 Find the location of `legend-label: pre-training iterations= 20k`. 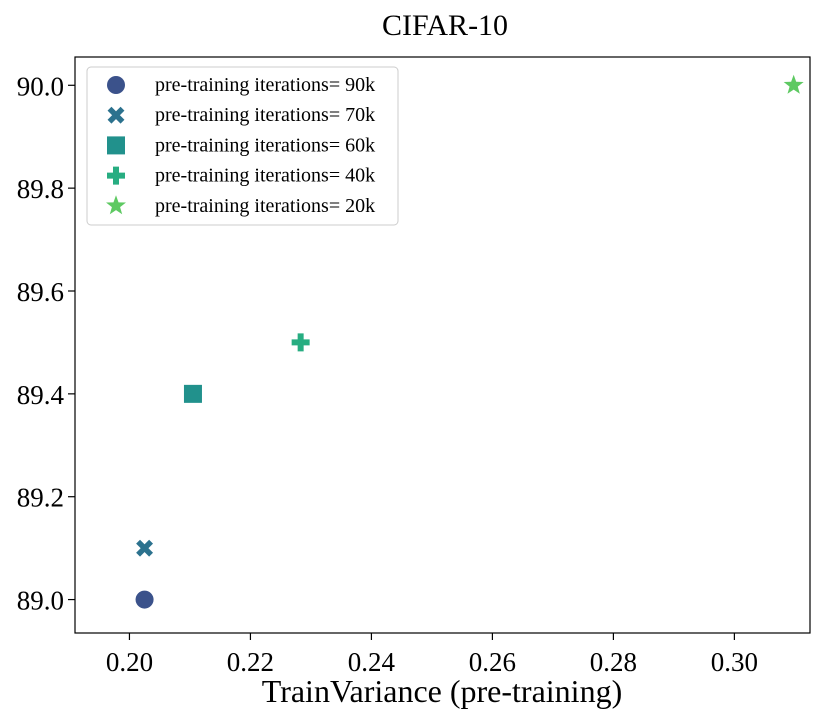

legend-label: pre-training iterations= 20k is located at coordinates (265, 206).